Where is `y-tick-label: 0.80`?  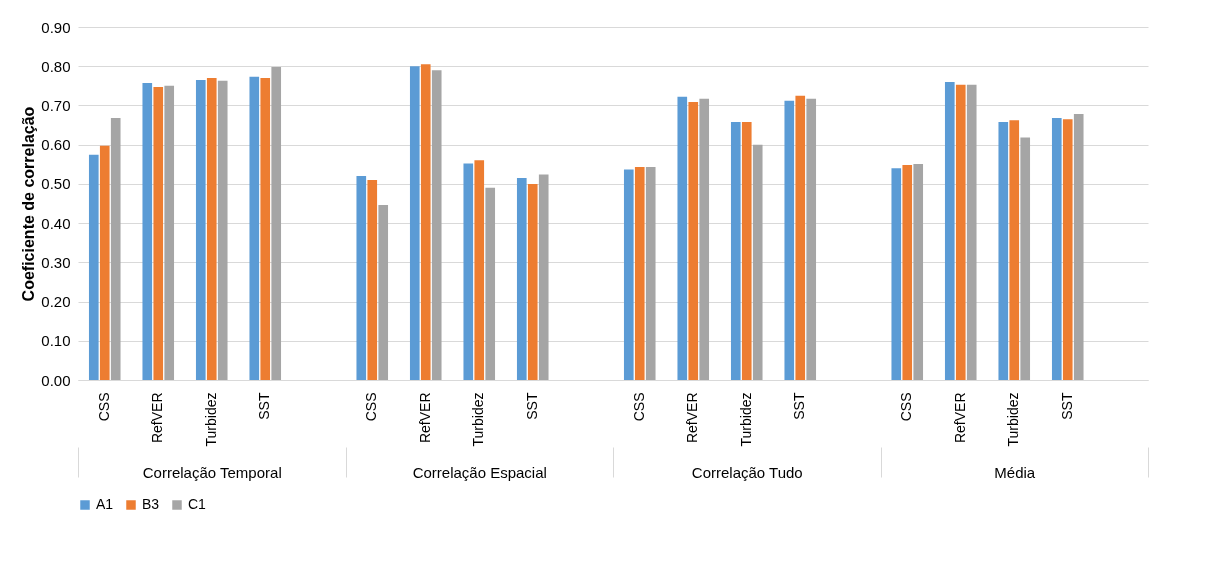
y-tick-label: 0.80 is located at coordinates (56, 66).